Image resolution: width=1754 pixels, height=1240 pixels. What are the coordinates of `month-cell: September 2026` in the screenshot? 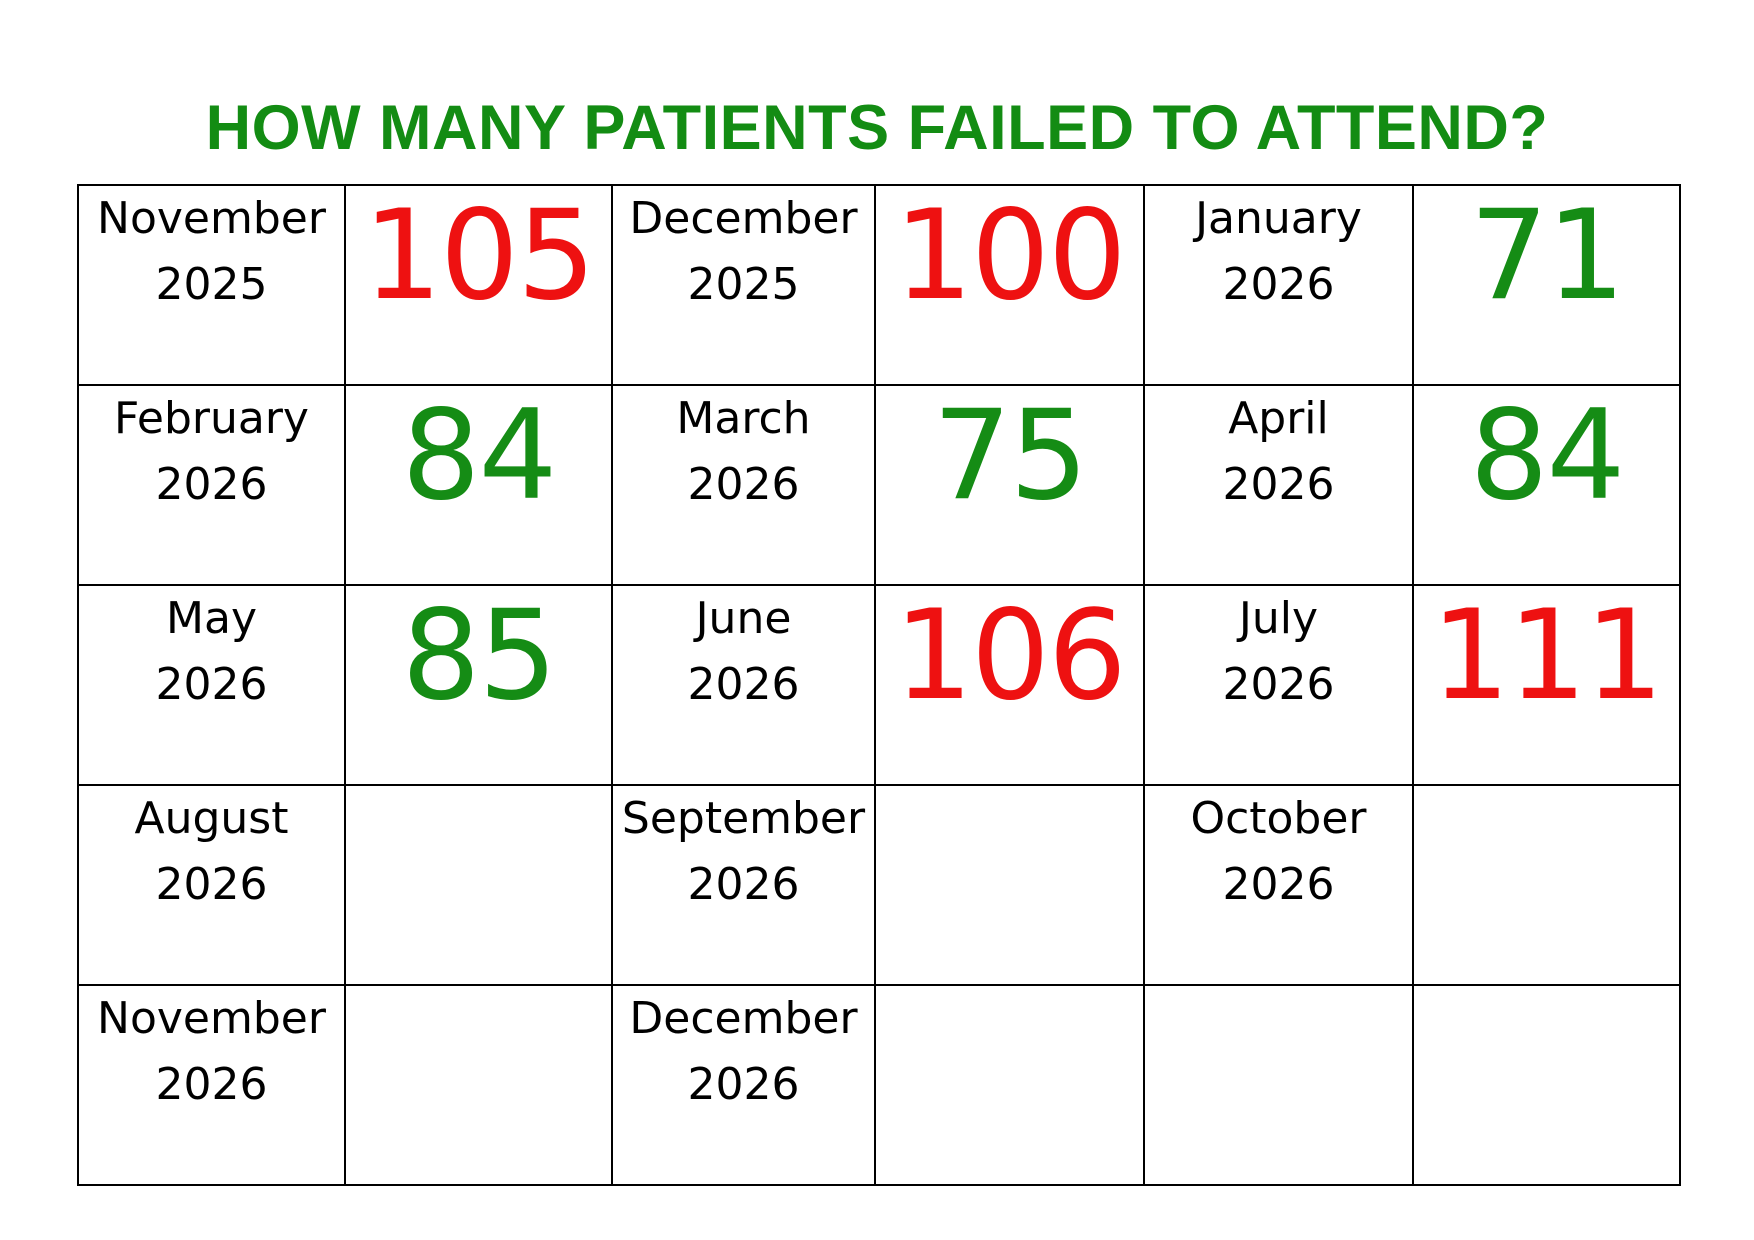 It's located at (743, 885).